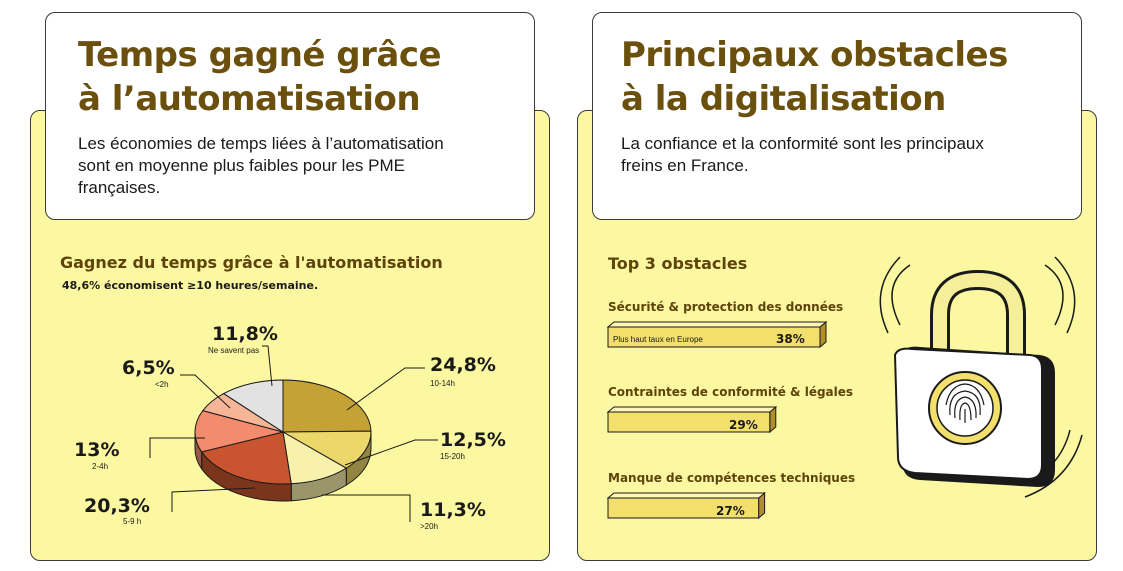 The image size is (1123, 571). What do you see at coordinates (452, 456) in the screenshot?
I see `pie-label-15-20h-category: 15-20h` at bounding box center [452, 456].